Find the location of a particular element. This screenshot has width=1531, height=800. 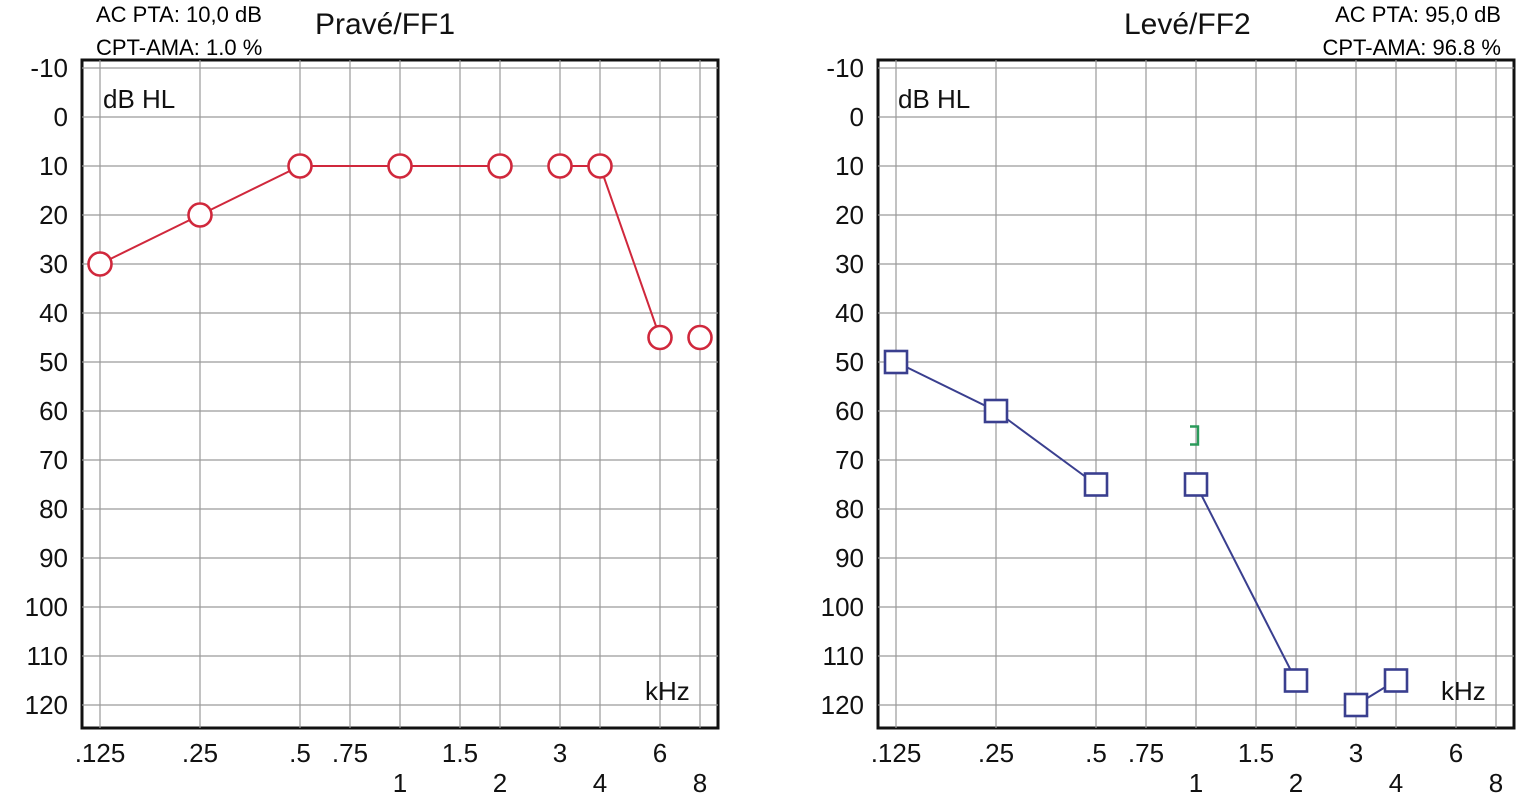

left-ear-ac-pta: AC PTA: 95,0 dB is located at coordinates (1418, 14).